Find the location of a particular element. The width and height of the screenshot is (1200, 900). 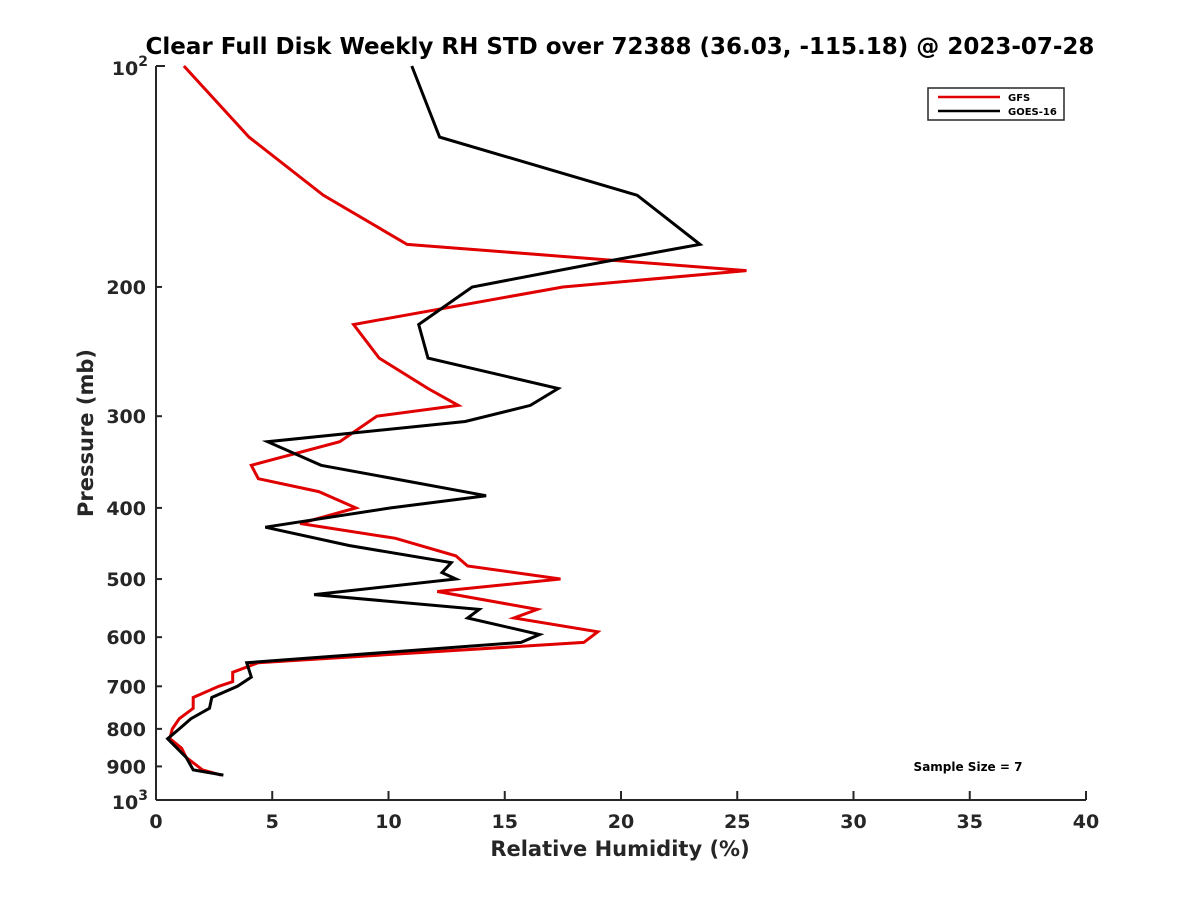

x-tick-label: 40 is located at coordinates (1086, 822).